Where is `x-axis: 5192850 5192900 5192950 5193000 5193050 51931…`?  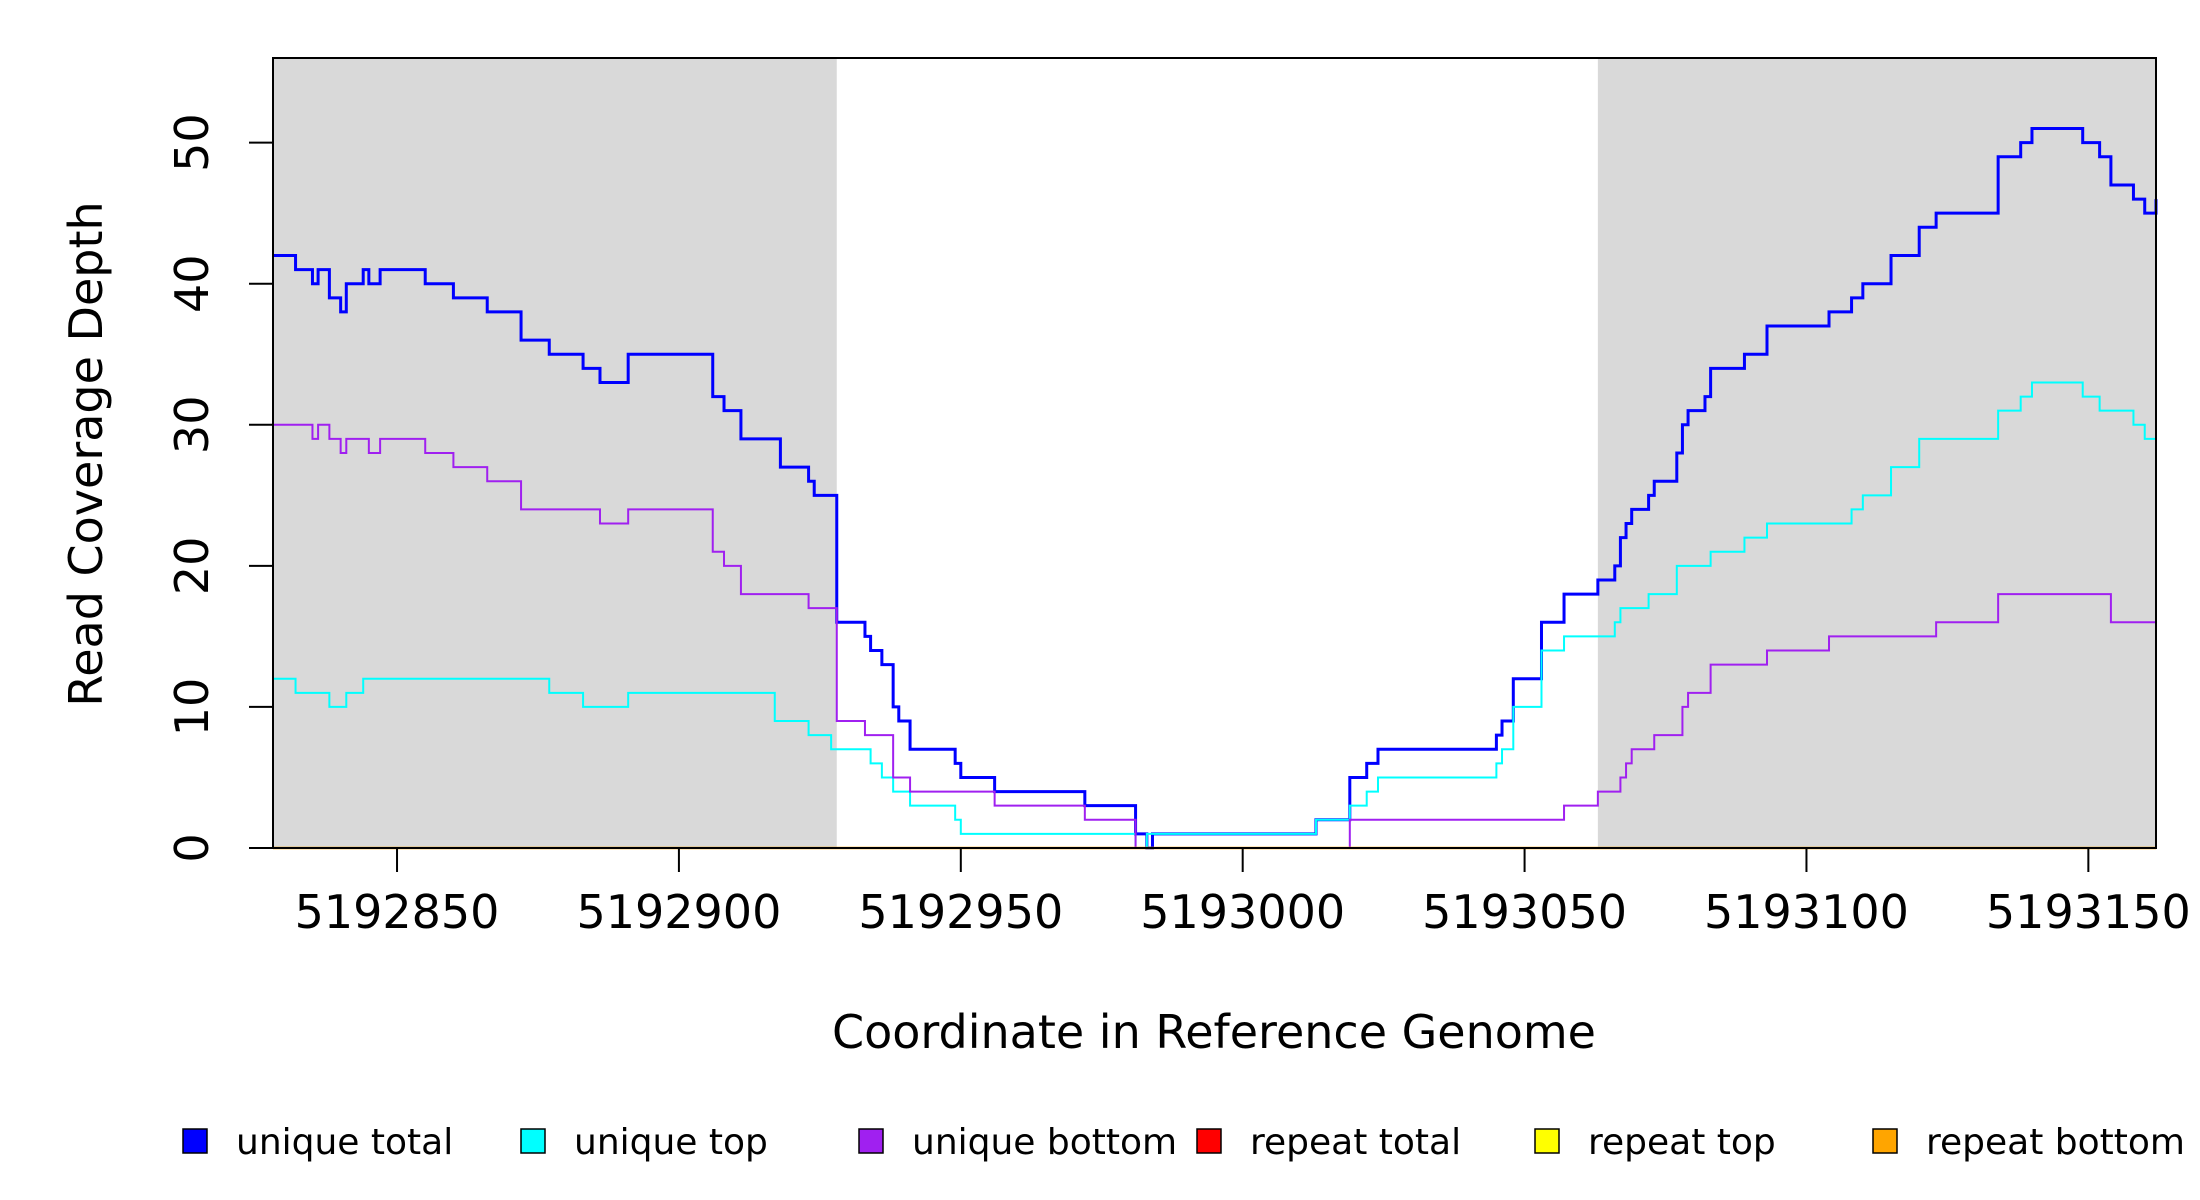 x-axis: 5192850 5192900 5192950 5193000 5193050 51931… is located at coordinates (1243, 893).